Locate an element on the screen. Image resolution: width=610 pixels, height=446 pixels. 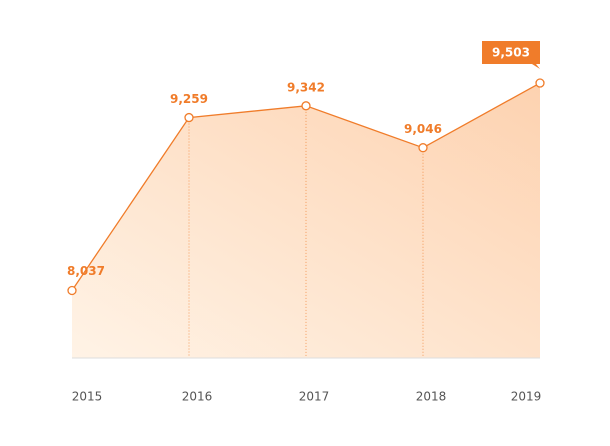
callout-box is located at coordinates (511, 55).